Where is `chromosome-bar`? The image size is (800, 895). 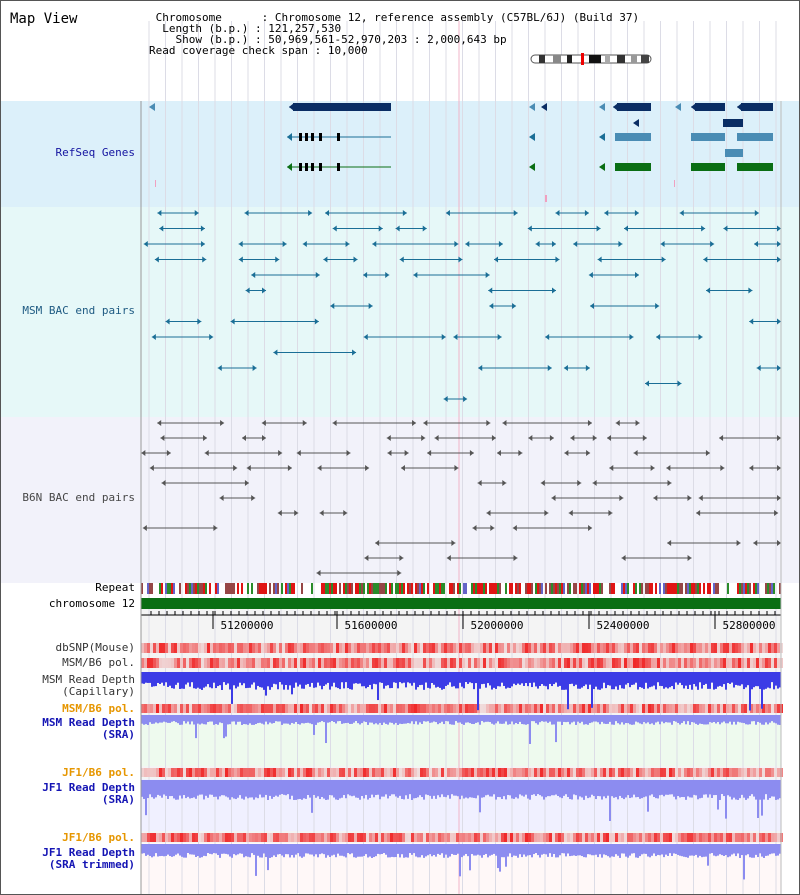 chromosome-bar is located at coordinates (461, 603).